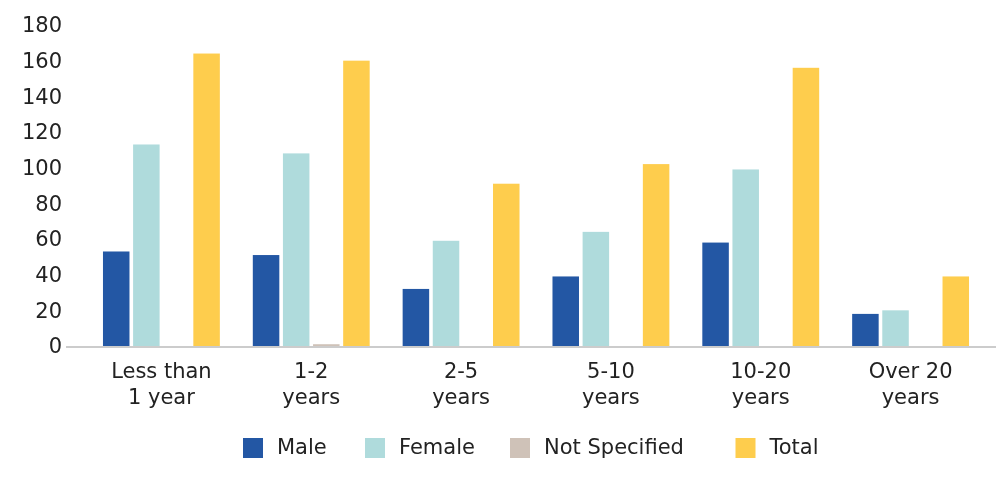 This screenshot has width=1008, height=477. I want to click on x-tick-label: 10-20 years, so click(761, 384).